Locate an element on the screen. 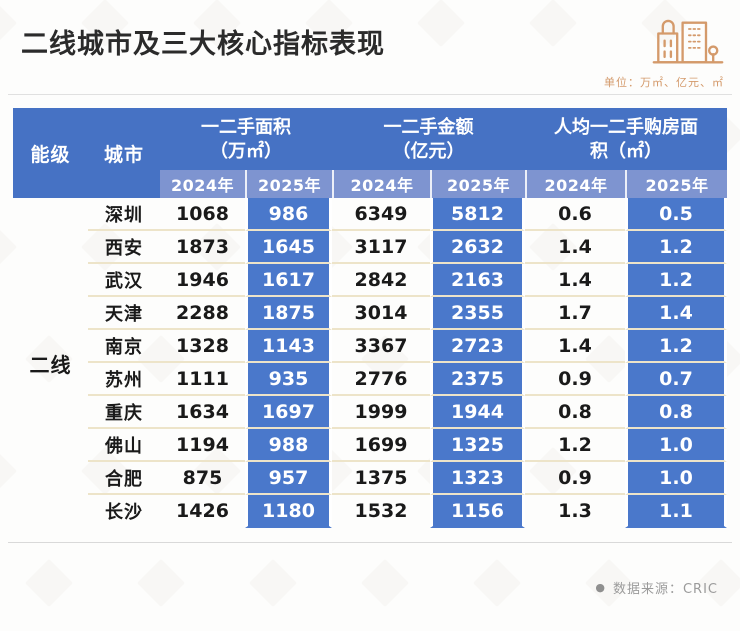 The height and width of the screenshot is (631, 740). amount-2024-value: 2776 is located at coordinates (381, 379).